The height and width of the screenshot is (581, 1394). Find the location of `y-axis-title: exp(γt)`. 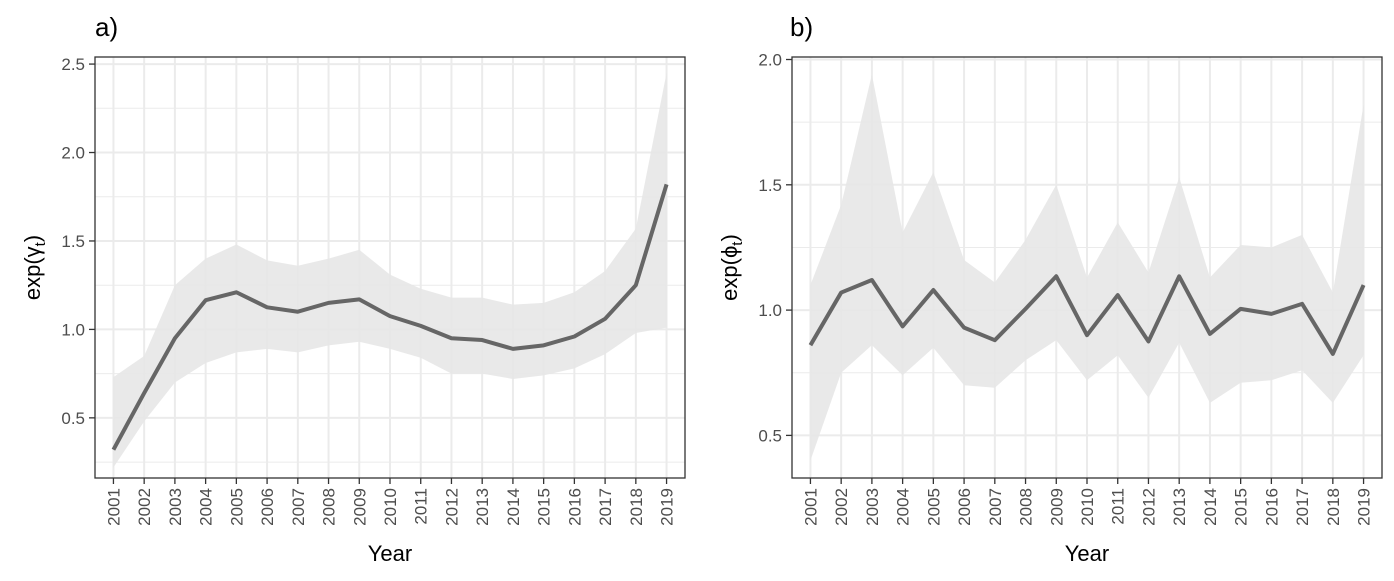

y-axis-title: exp(γt) is located at coordinates (34, 267).